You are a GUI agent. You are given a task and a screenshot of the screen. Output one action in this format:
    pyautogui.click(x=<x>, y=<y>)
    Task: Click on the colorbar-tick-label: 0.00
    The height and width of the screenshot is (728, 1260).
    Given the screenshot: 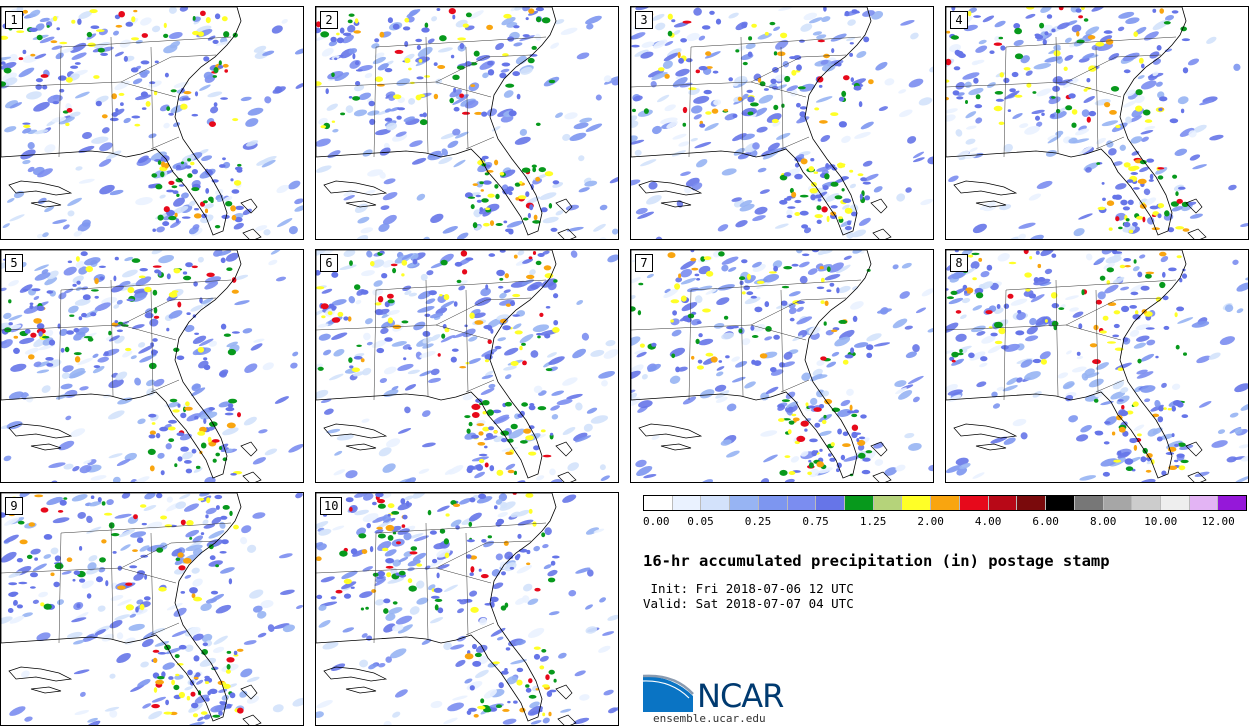 What is the action you would take?
    pyautogui.click(x=656, y=521)
    